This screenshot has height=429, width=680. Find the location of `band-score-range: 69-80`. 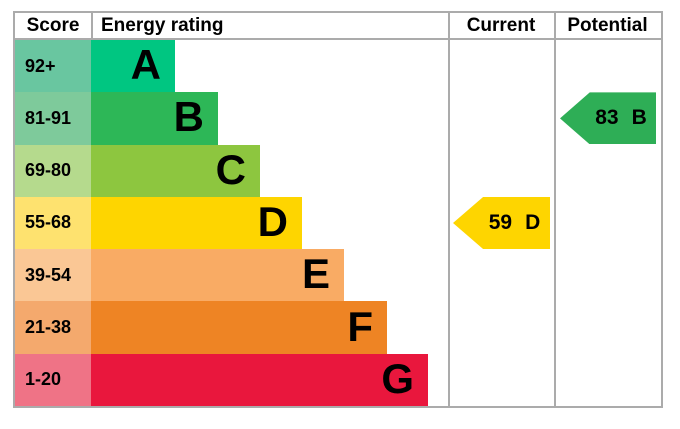

band-score-range: 69-80 is located at coordinates (53, 170).